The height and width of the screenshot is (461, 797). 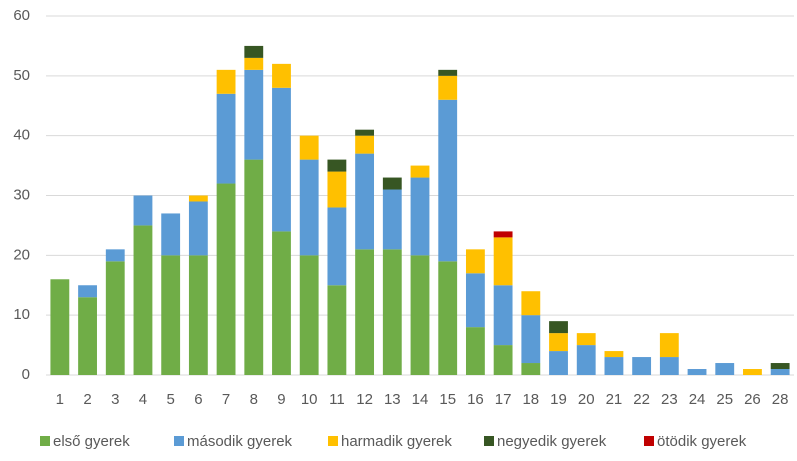 What do you see at coordinates (396, 441) in the screenshot?
I see `legend-label: harmadik gyerek` at bounding box center [396, 441].